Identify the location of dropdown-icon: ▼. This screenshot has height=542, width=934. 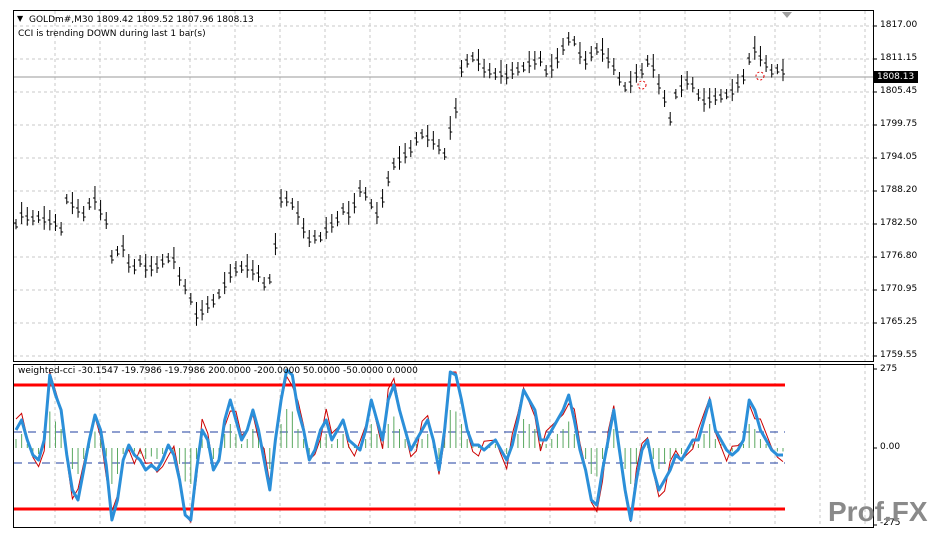
(20, 18).